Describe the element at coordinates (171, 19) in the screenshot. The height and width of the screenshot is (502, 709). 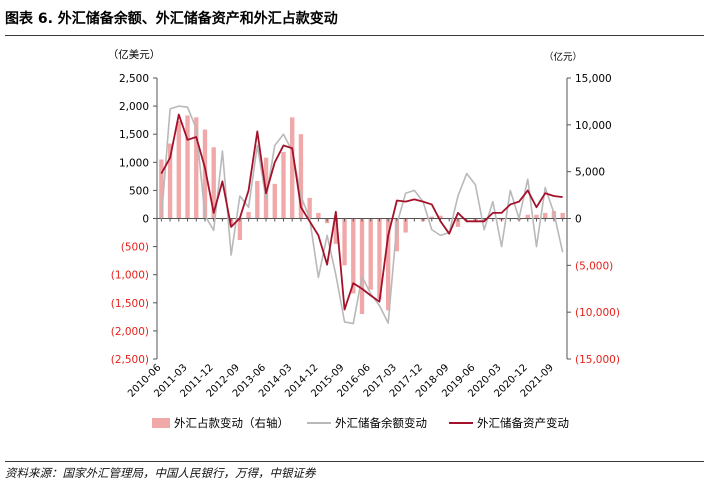
I see `chart-title: 图表 6. 外汇储备余额、外汇储备资产和外汇占款变动` at that location.